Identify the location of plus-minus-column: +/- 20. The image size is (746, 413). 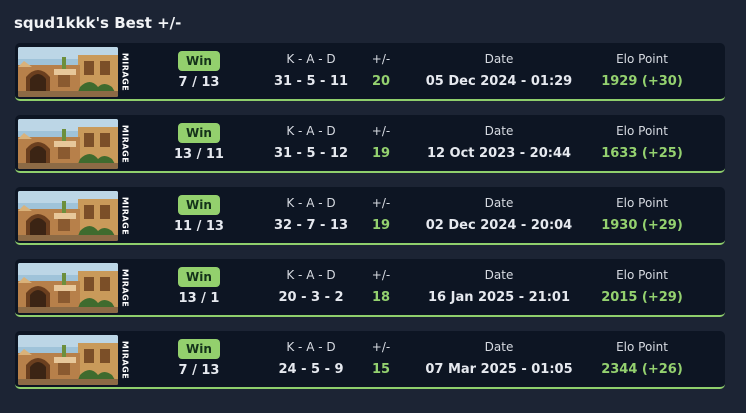
(381, 71).